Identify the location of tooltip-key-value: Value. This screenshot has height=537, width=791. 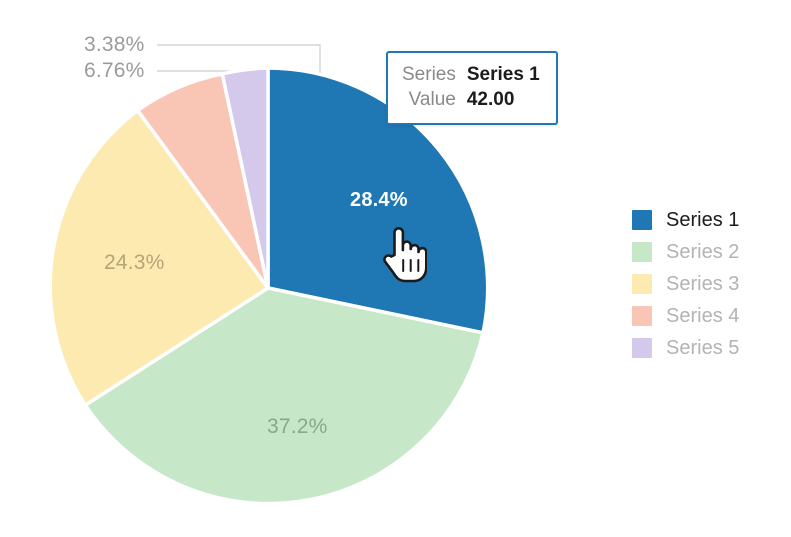
(432, 99).